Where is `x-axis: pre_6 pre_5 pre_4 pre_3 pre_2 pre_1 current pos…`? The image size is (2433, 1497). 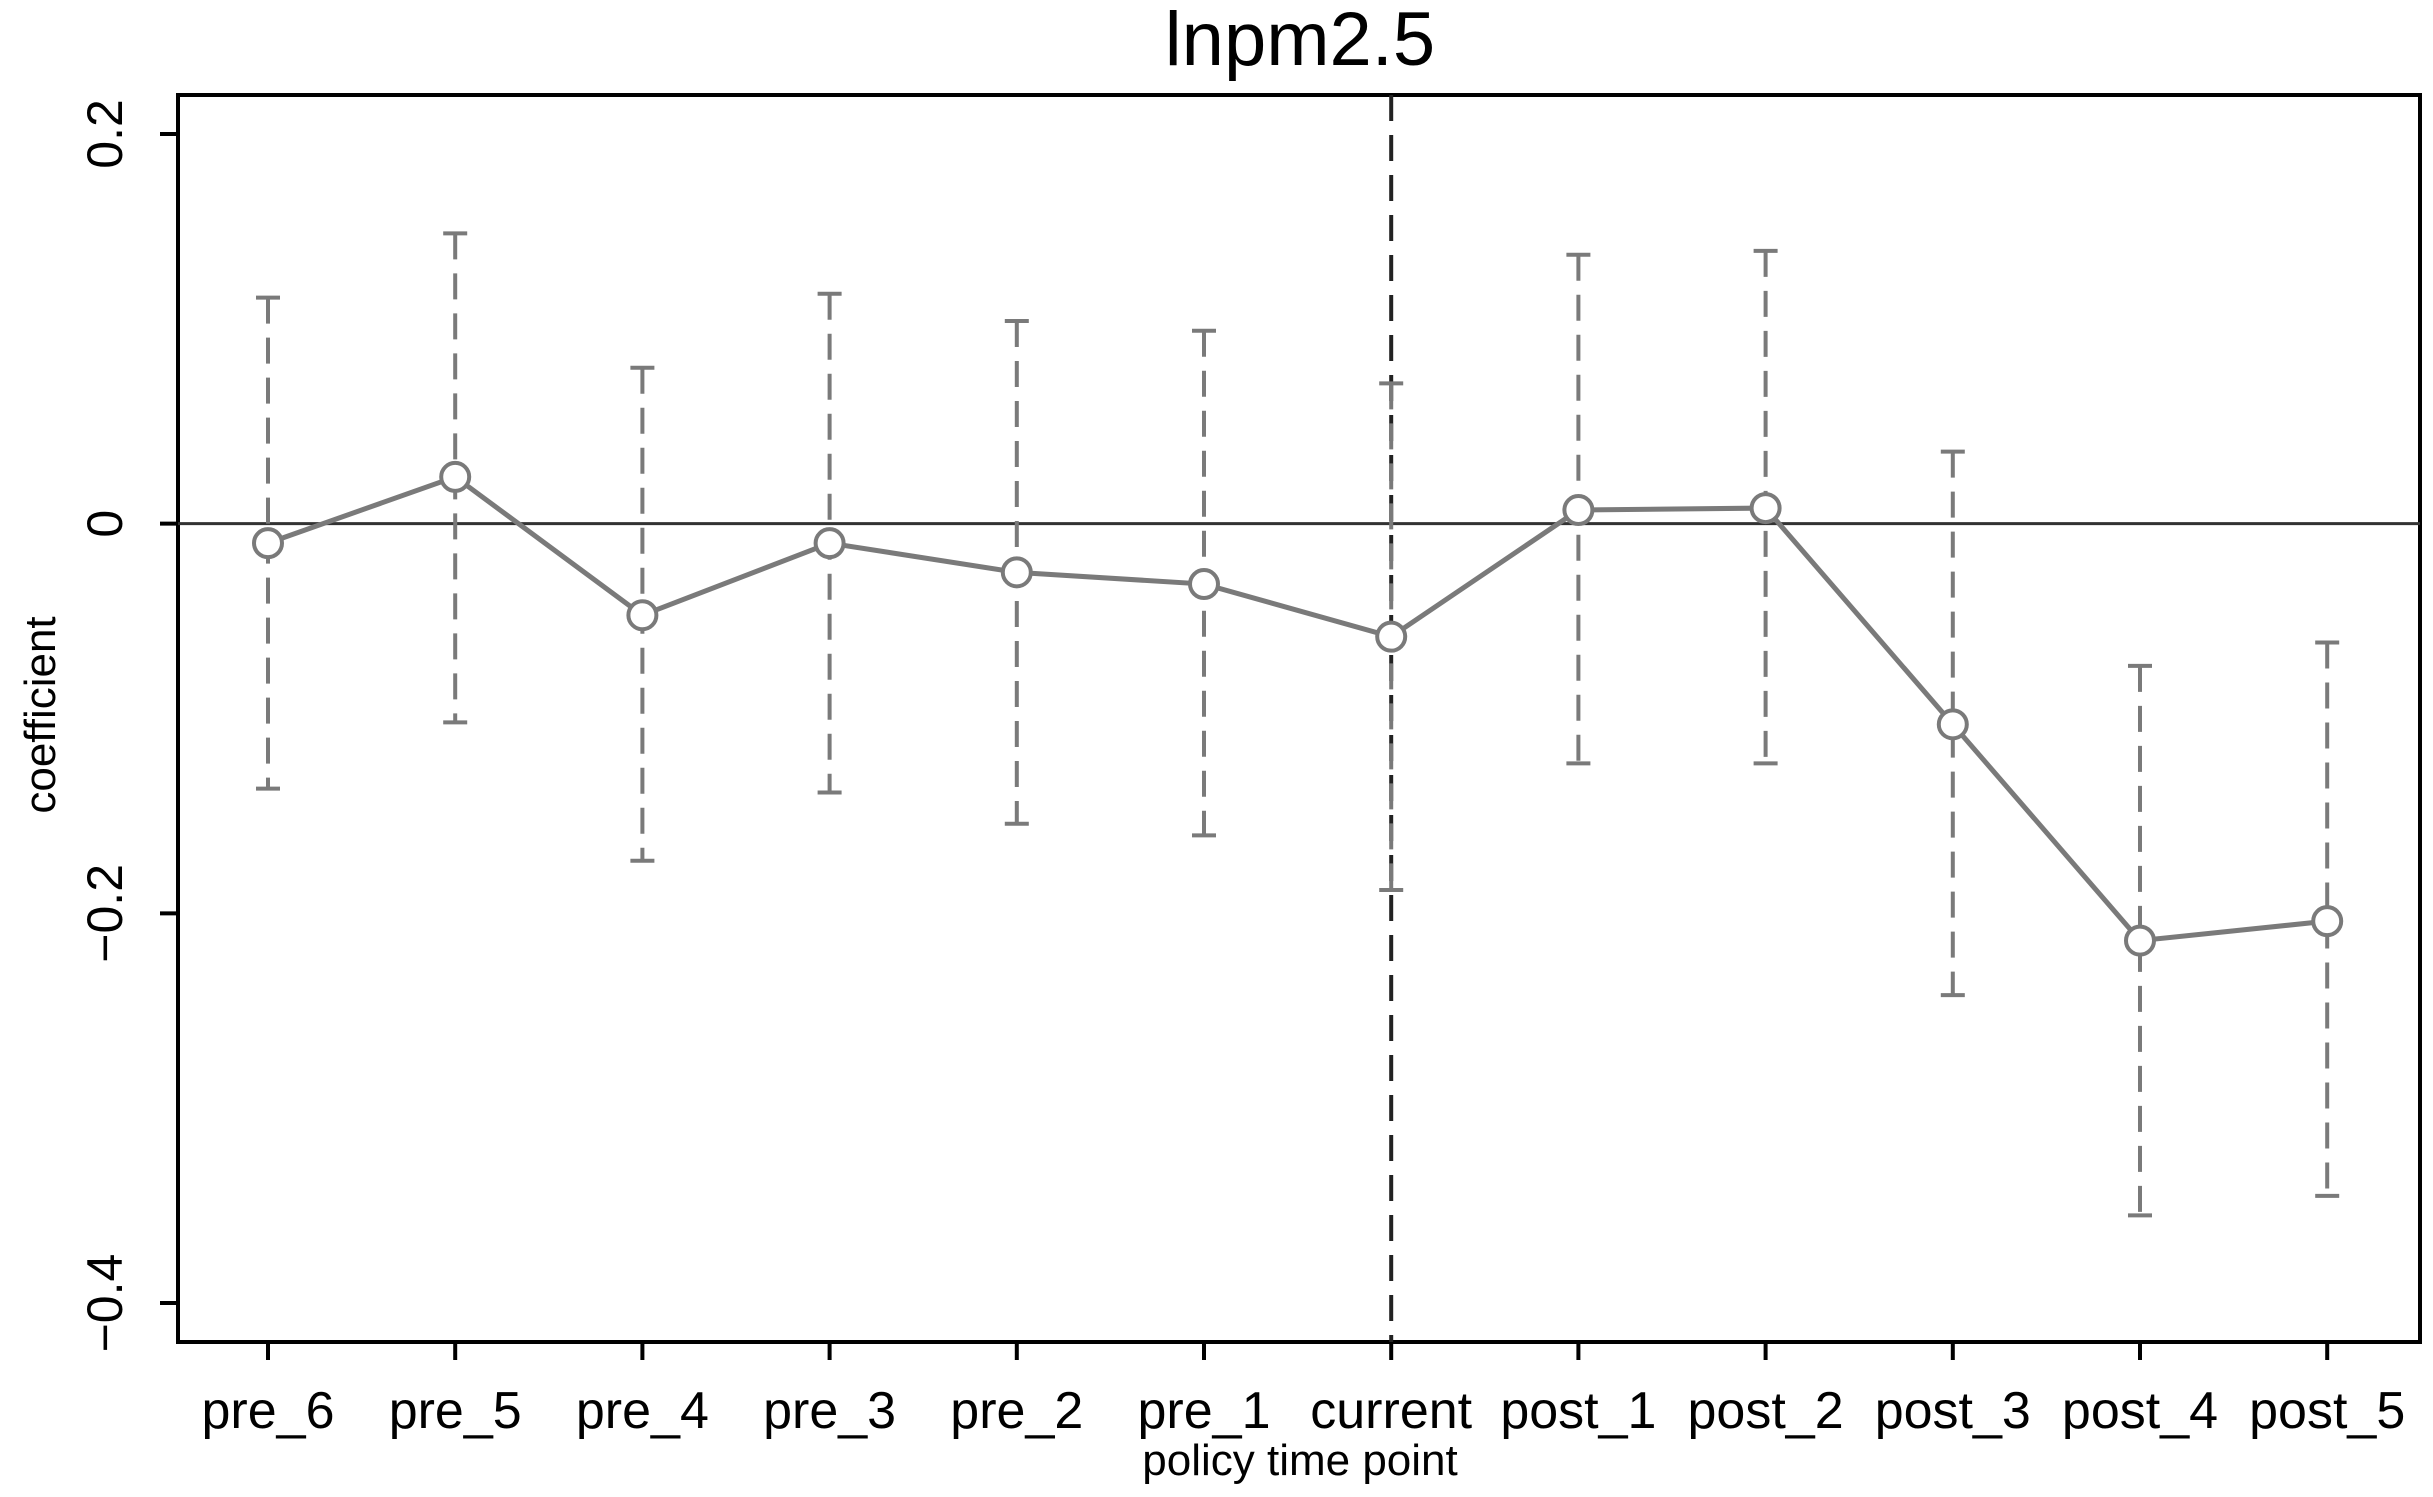 x-axis: pre_6 pre_5 pre_4 pre_3 pre_2 pre_1 current pos… is located at coordinates (1303, 1391).